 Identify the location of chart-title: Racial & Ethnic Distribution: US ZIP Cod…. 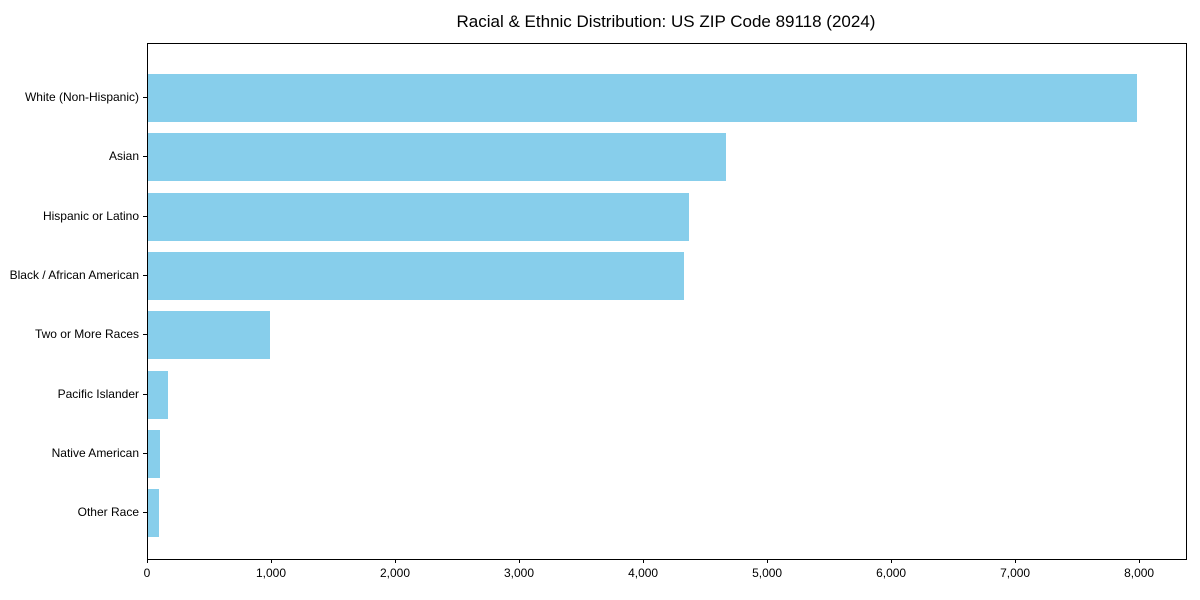
(666, 21).